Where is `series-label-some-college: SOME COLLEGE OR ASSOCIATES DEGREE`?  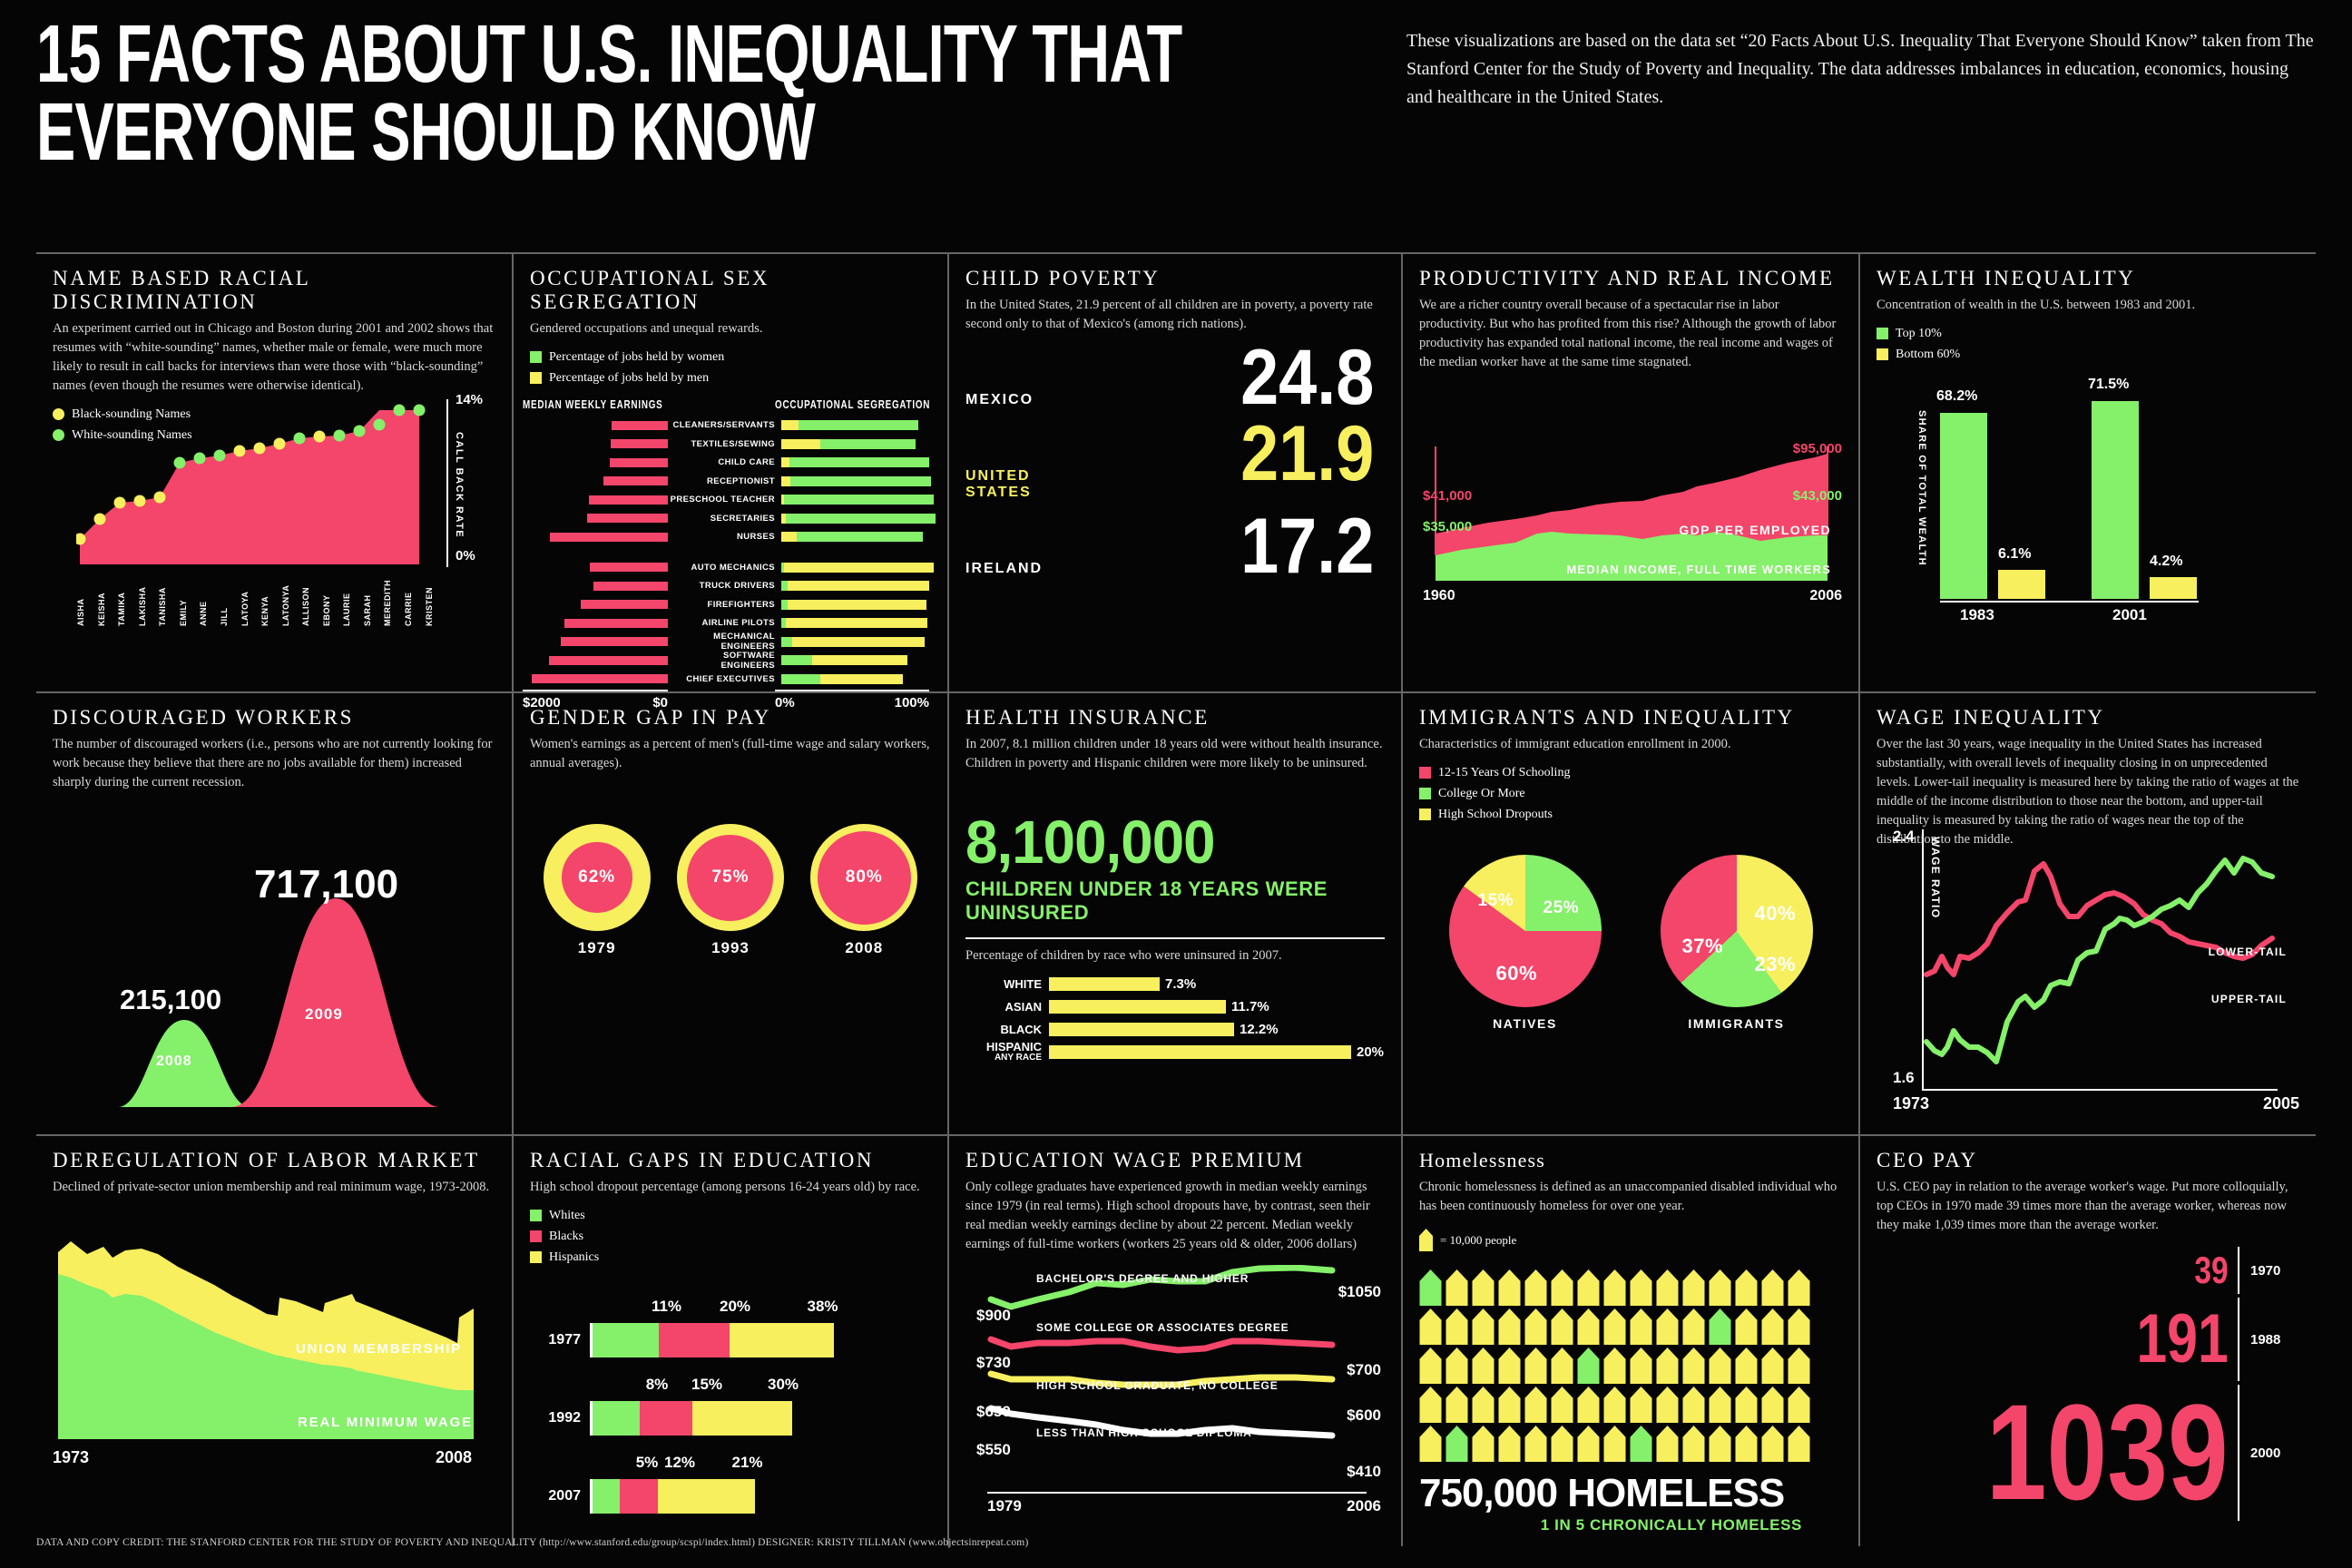
series-label-some-college: SOME COLLEGE OR ASSOCIATES DEGREE is located at coordinates (1162, 1327).